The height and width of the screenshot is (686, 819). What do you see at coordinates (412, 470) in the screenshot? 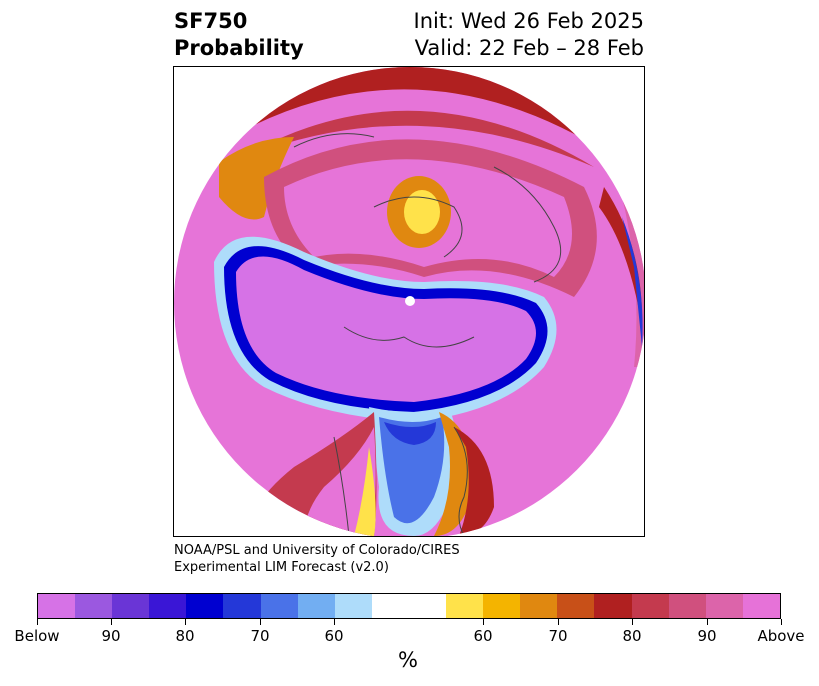
I see `na-cold-core` at bounding box center [412, 470].